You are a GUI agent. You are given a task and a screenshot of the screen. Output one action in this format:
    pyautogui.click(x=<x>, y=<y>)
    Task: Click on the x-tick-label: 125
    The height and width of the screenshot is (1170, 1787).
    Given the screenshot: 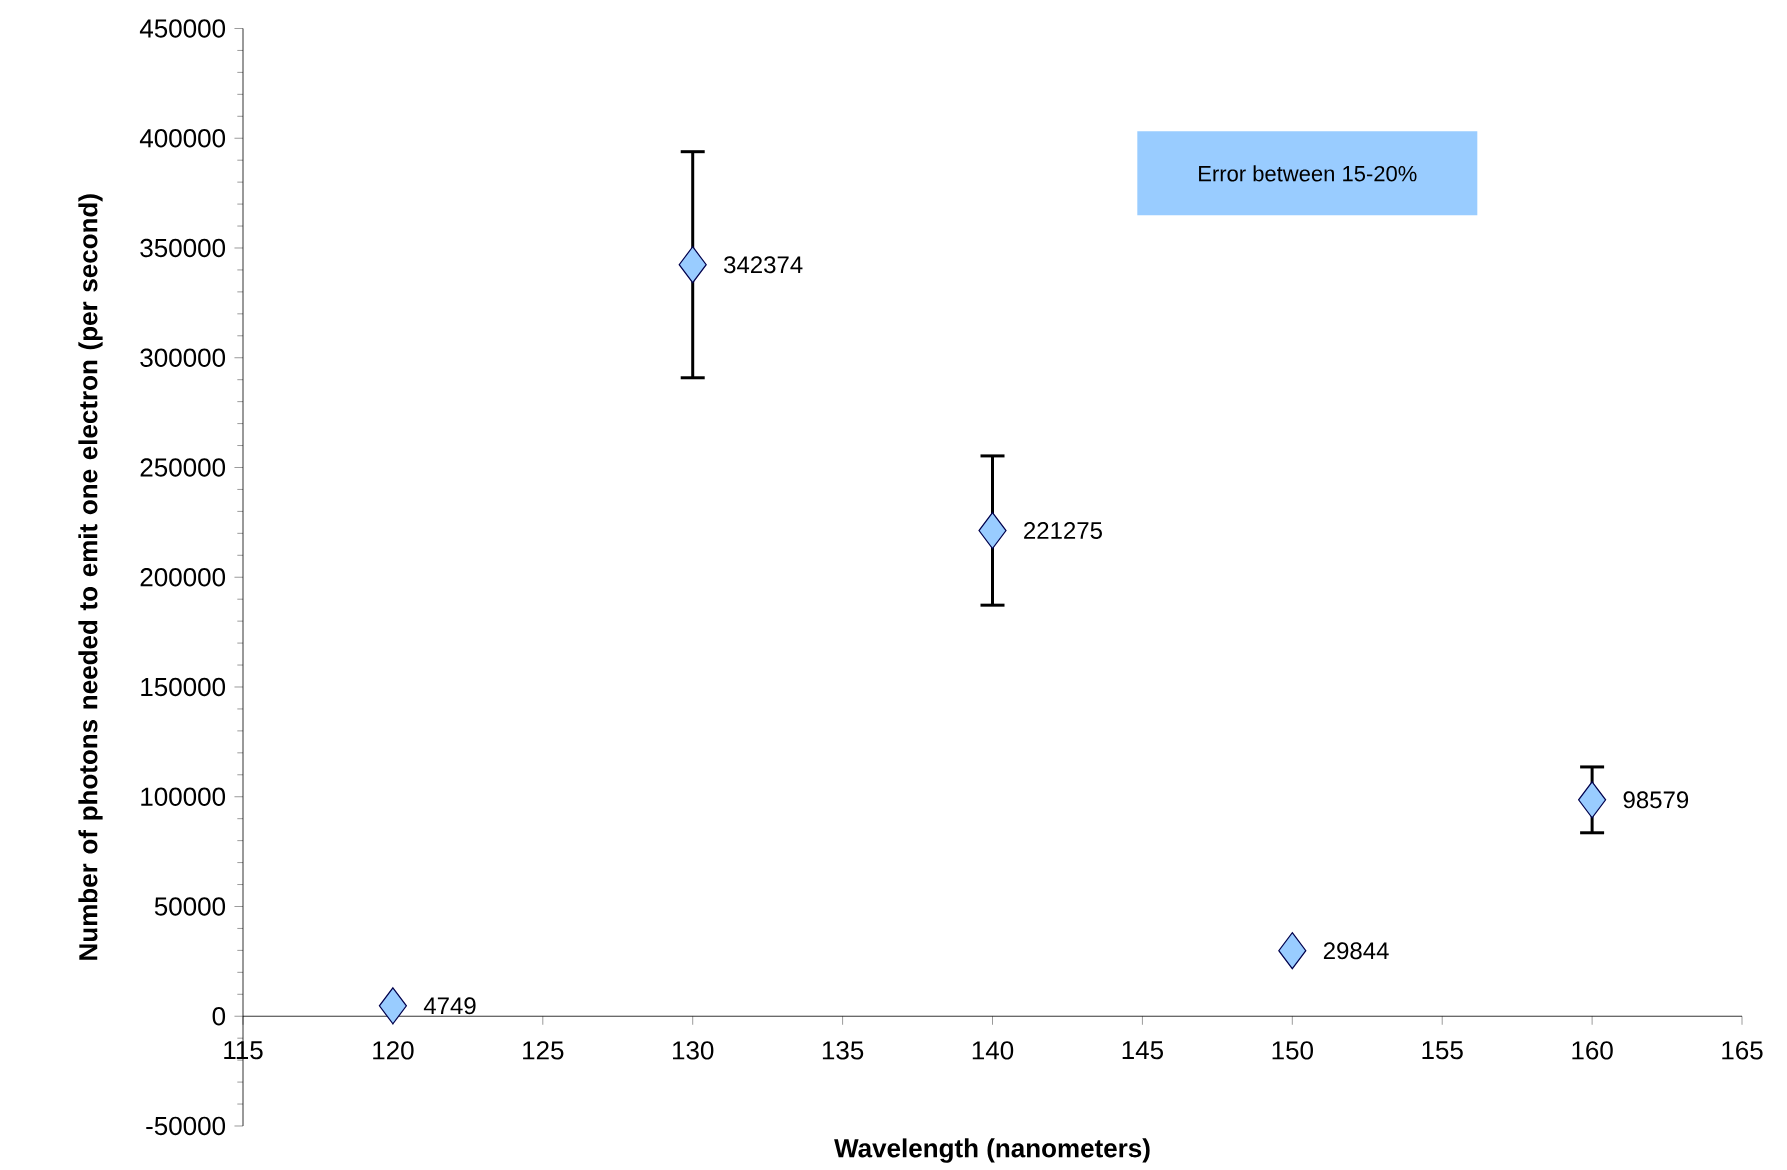 What is the action you would take?
    pyautogui.click(x=543, y=1050)
    